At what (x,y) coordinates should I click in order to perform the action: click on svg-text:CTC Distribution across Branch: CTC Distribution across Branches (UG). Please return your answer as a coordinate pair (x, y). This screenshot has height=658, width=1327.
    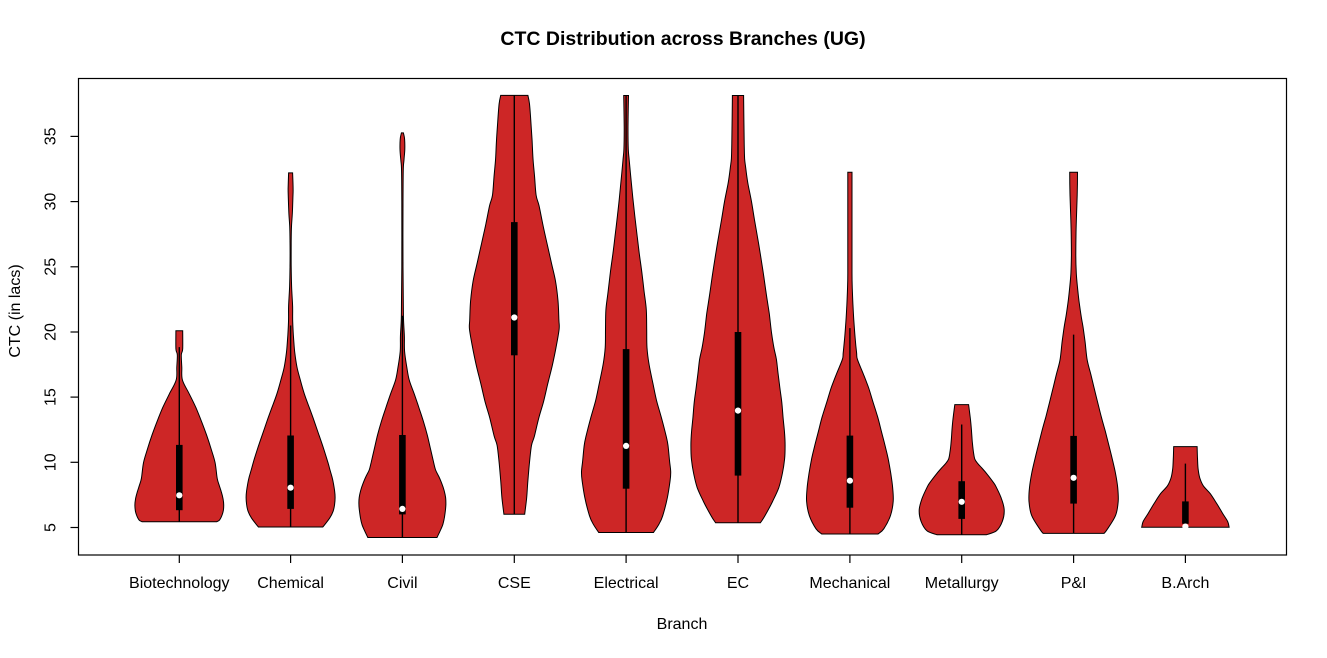
    Looking at the image, I should click on (682, 39).